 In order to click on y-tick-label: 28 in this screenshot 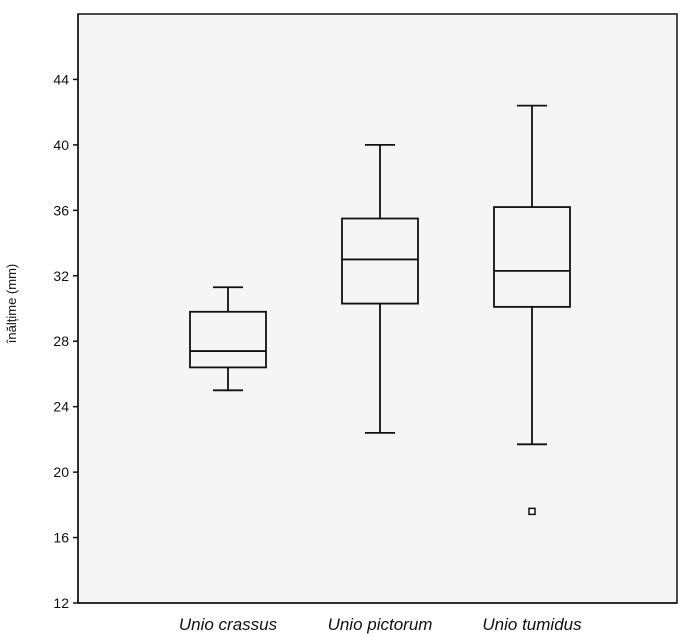, I will do `click(61, 341)`.